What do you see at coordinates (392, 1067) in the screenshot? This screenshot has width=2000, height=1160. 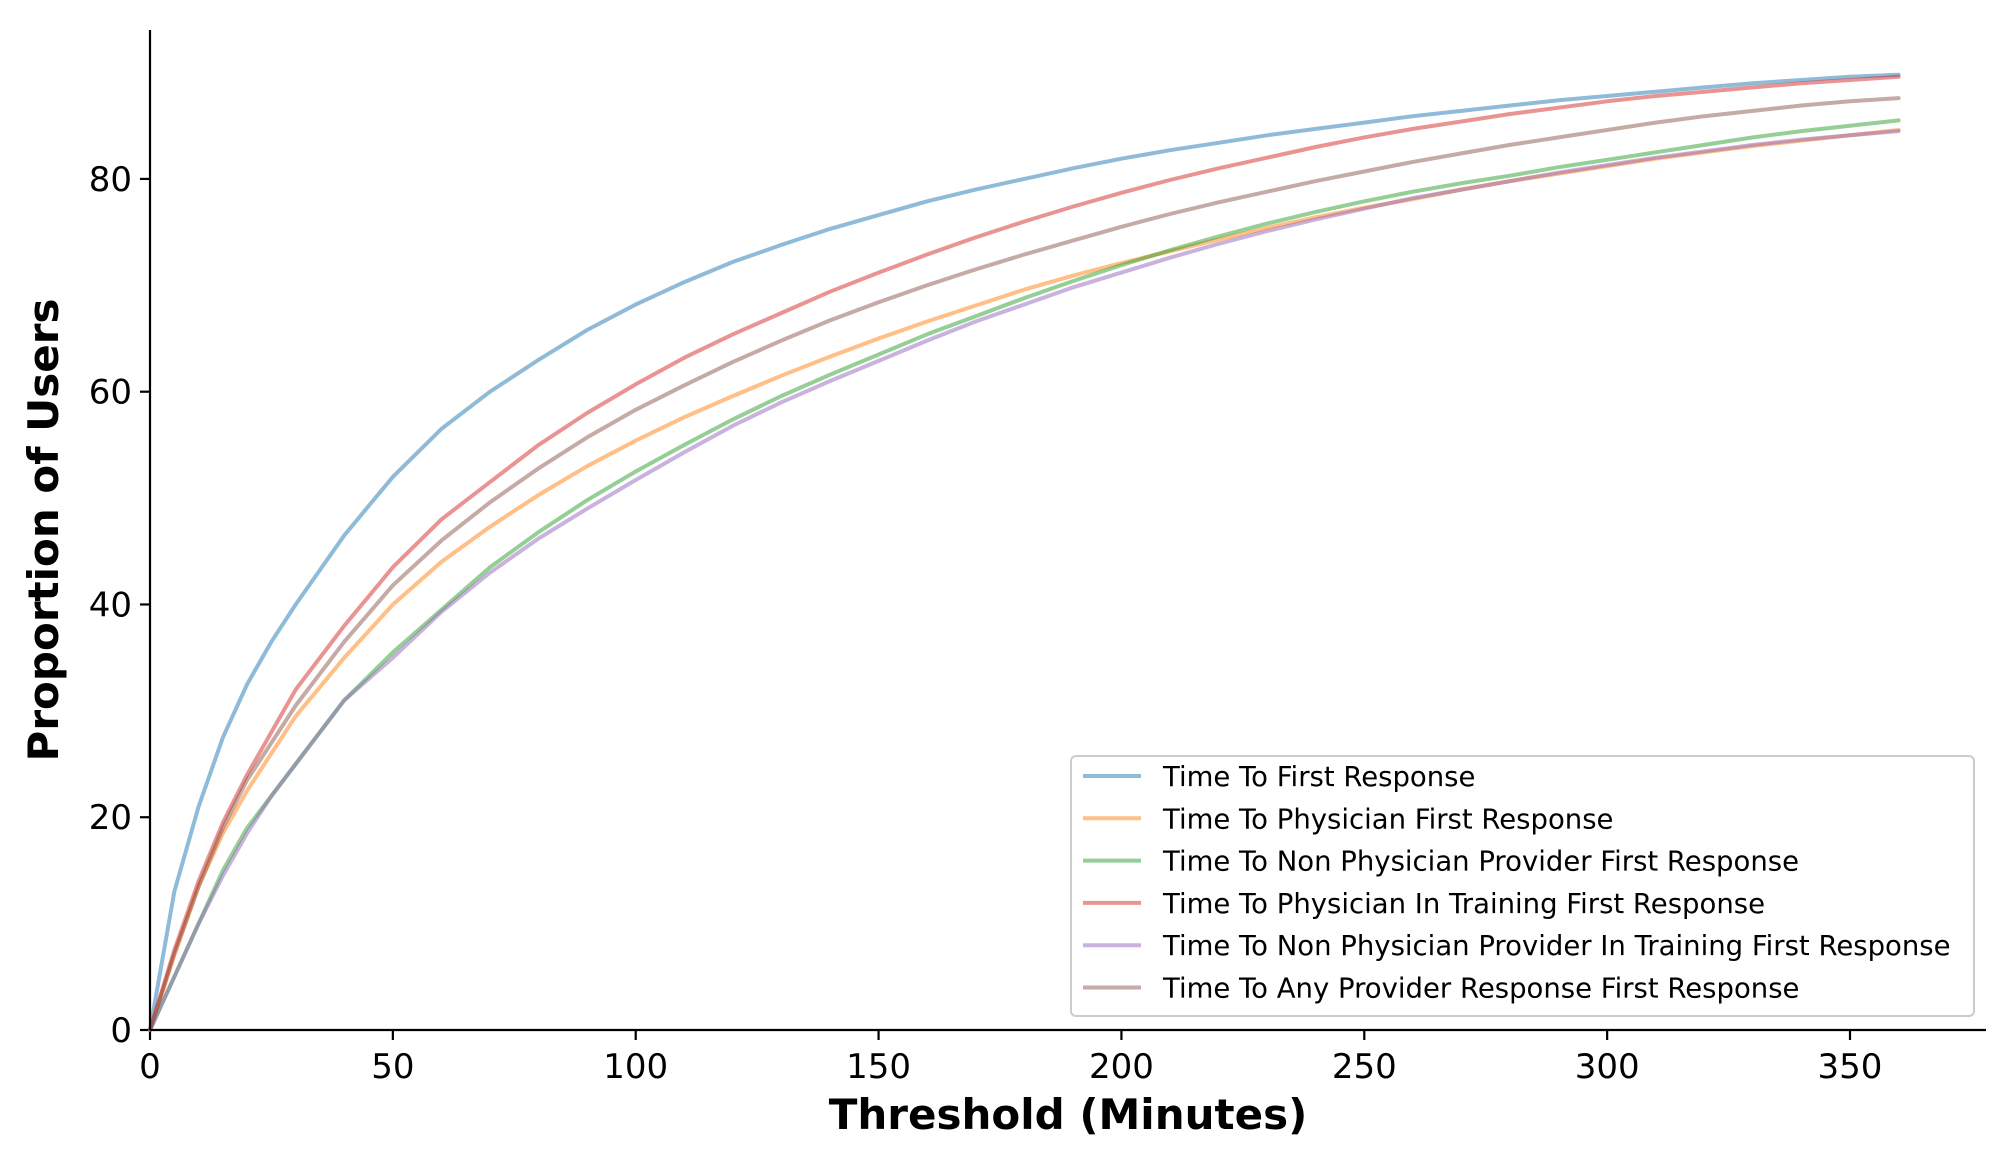 I see `x-tick-label: 50` at bounding box center [392, 1067].